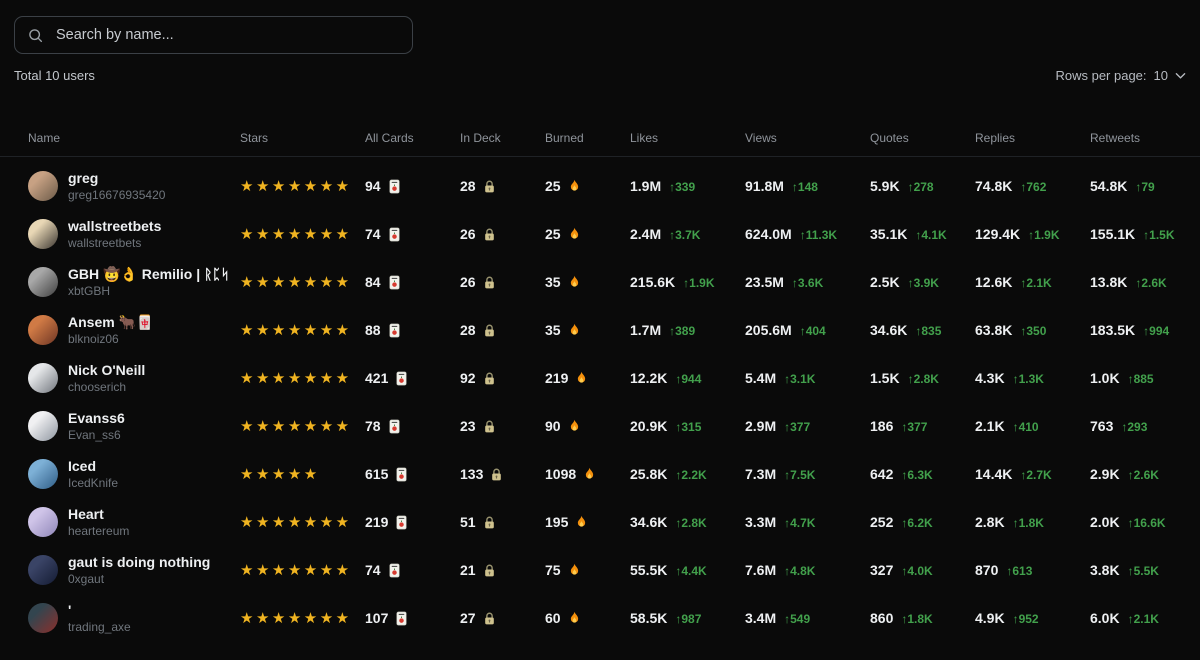 This screenshot has width=1200, height=660. I want to click on quotes-value: 1.5K, so click(885, 378).